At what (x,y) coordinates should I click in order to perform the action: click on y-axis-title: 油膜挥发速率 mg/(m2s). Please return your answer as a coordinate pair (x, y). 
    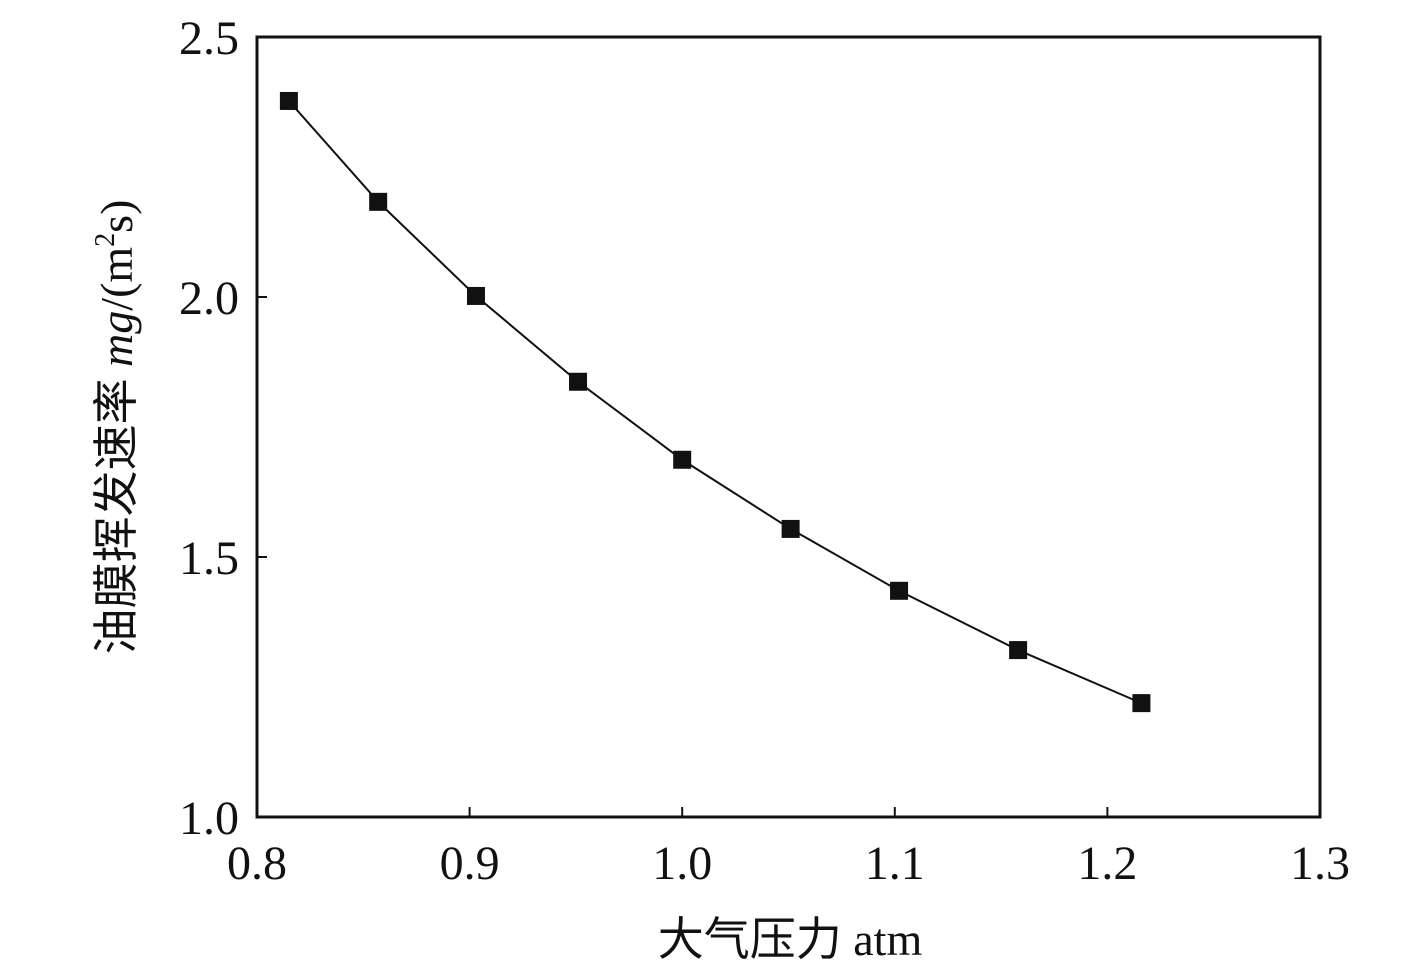
    Looking at the image, I should click on (116, 427).